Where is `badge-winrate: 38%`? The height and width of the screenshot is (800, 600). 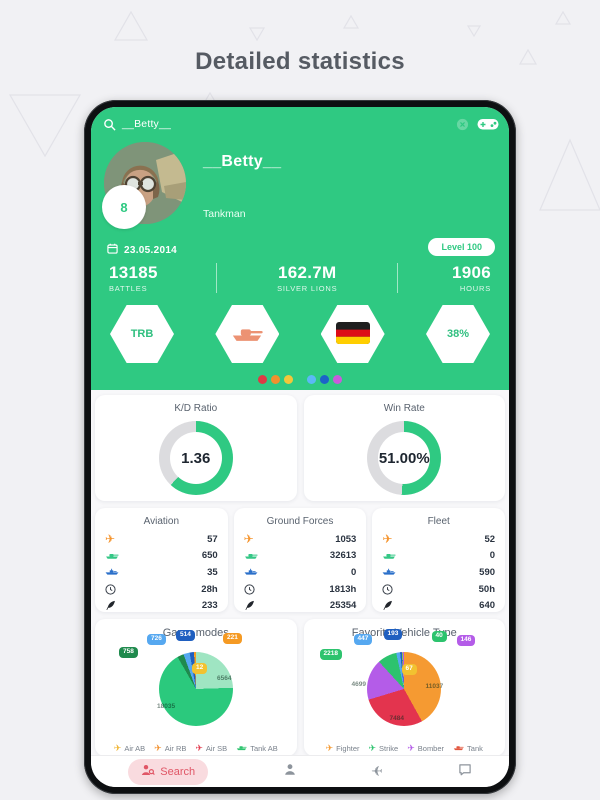 badge-winrate: 38% is located at coordinates (457, 334).